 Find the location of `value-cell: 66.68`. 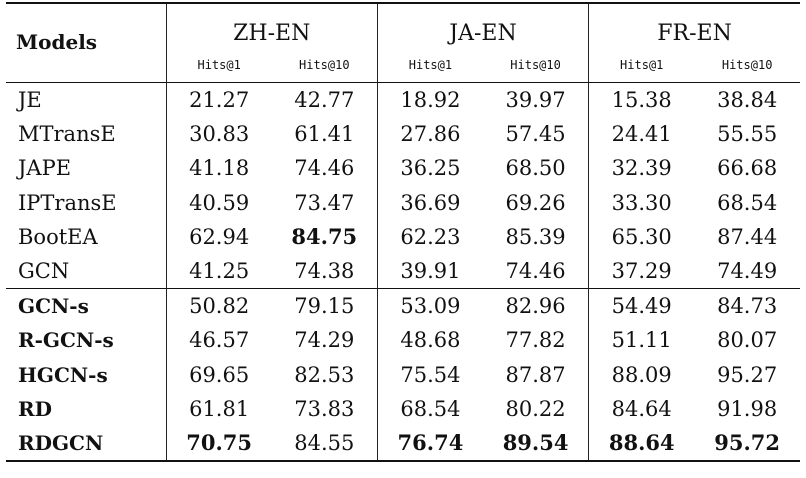

value-cell: 66.68 is located at coordinates (747, 168).